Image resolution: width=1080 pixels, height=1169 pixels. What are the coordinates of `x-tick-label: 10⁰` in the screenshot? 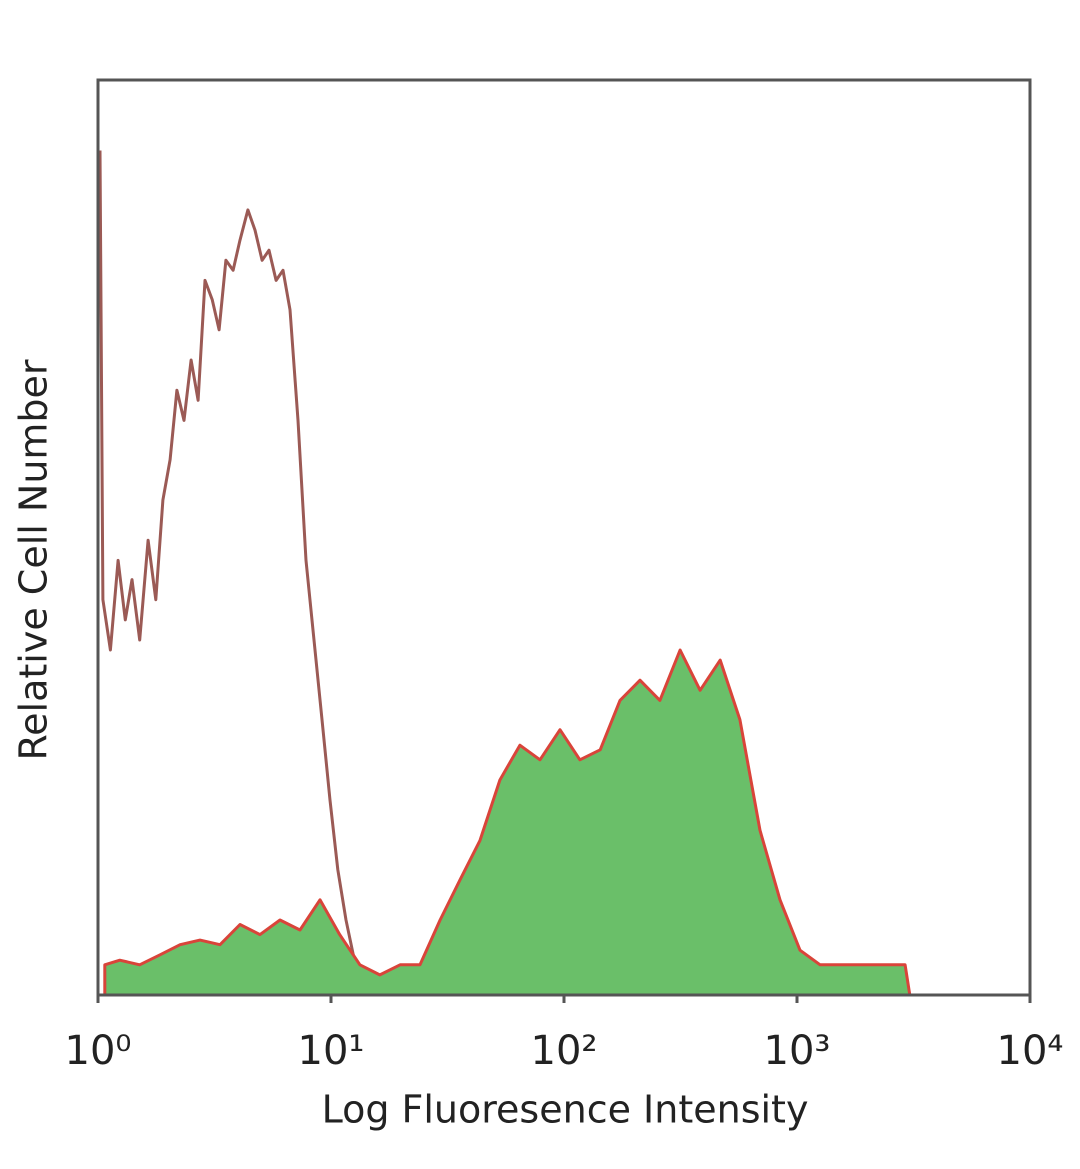 It's located at (98, 1051).